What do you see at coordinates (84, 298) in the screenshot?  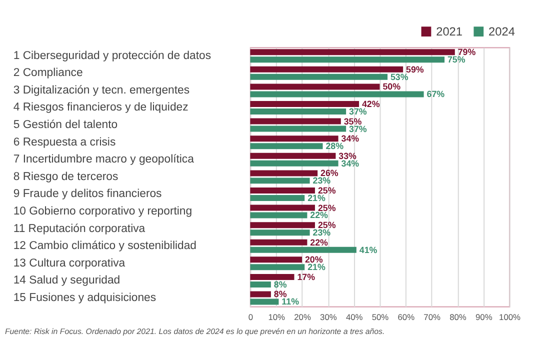 I see `y-tick-label: 15 Fusiones y adquisiciones` at bounding box center [84, 298].